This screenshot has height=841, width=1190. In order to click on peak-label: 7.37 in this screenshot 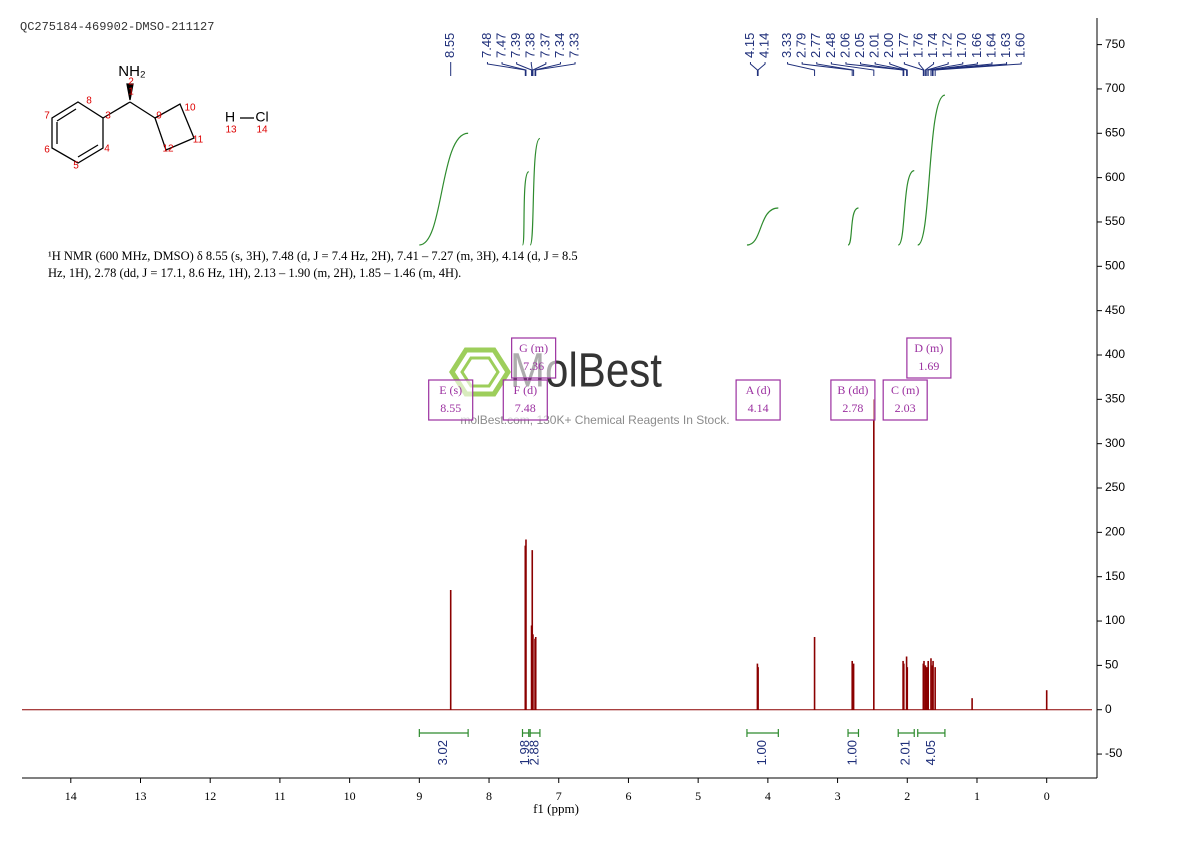, I will do `click(544, 45)`.